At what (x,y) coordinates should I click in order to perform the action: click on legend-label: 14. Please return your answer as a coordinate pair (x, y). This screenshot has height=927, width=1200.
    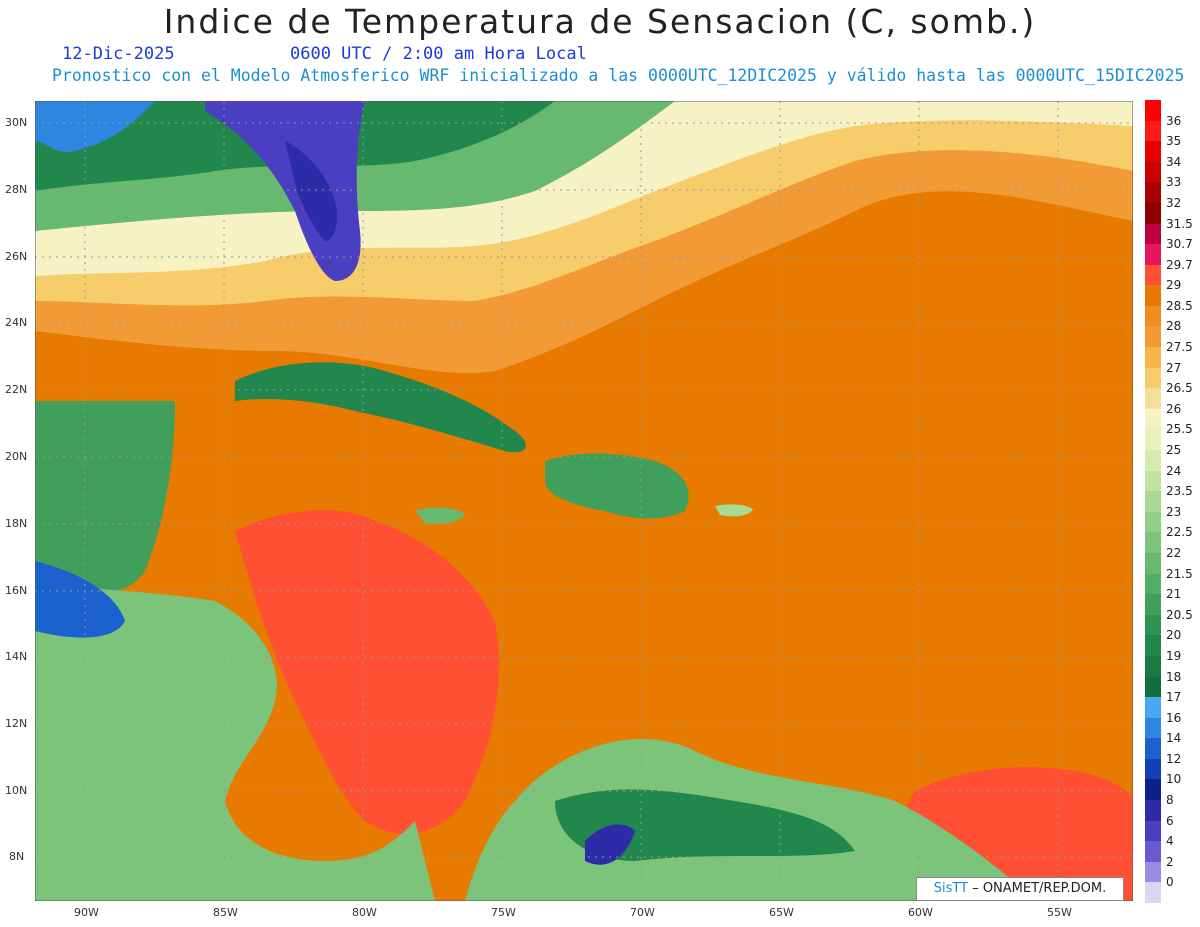
    Looking at the image, I should click on (1174, 738).